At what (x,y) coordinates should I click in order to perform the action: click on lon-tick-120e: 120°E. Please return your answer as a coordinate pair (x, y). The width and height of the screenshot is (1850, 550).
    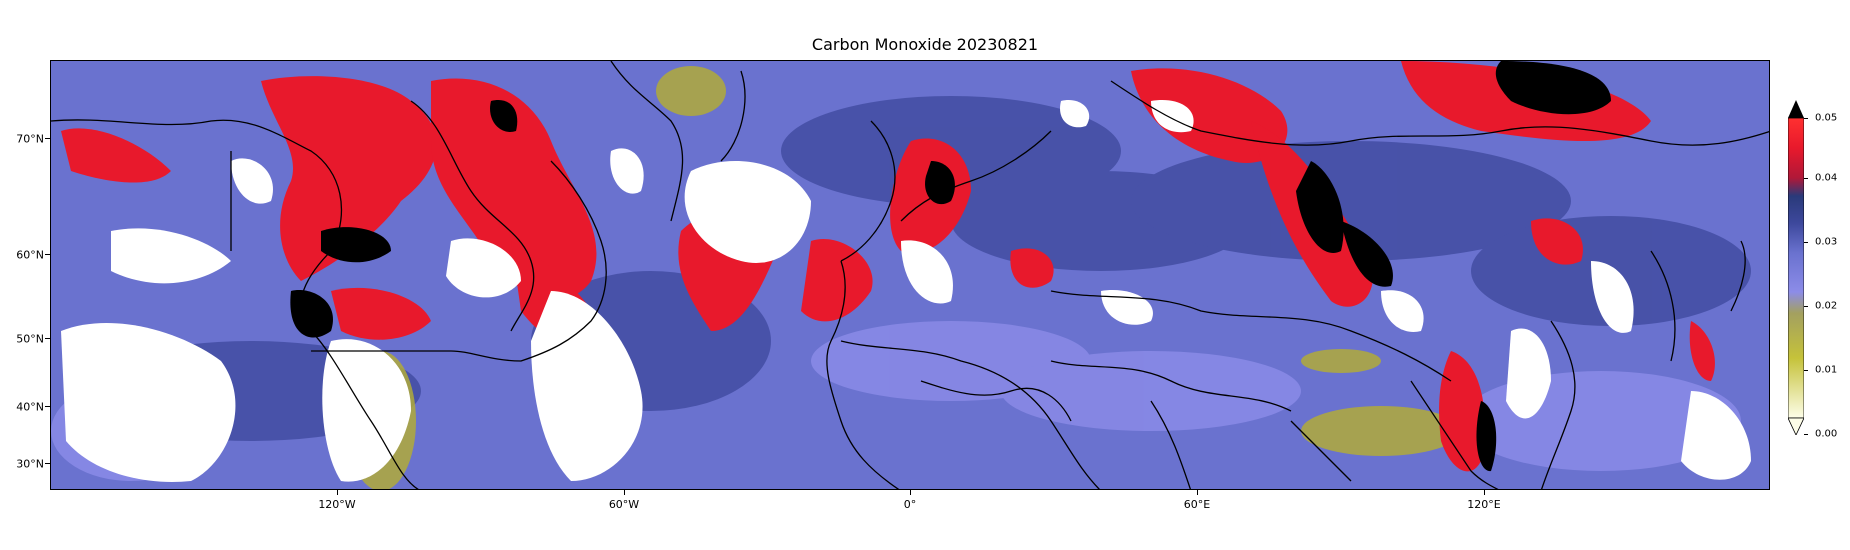
    Looking at the image, I should click on (1484, 504).